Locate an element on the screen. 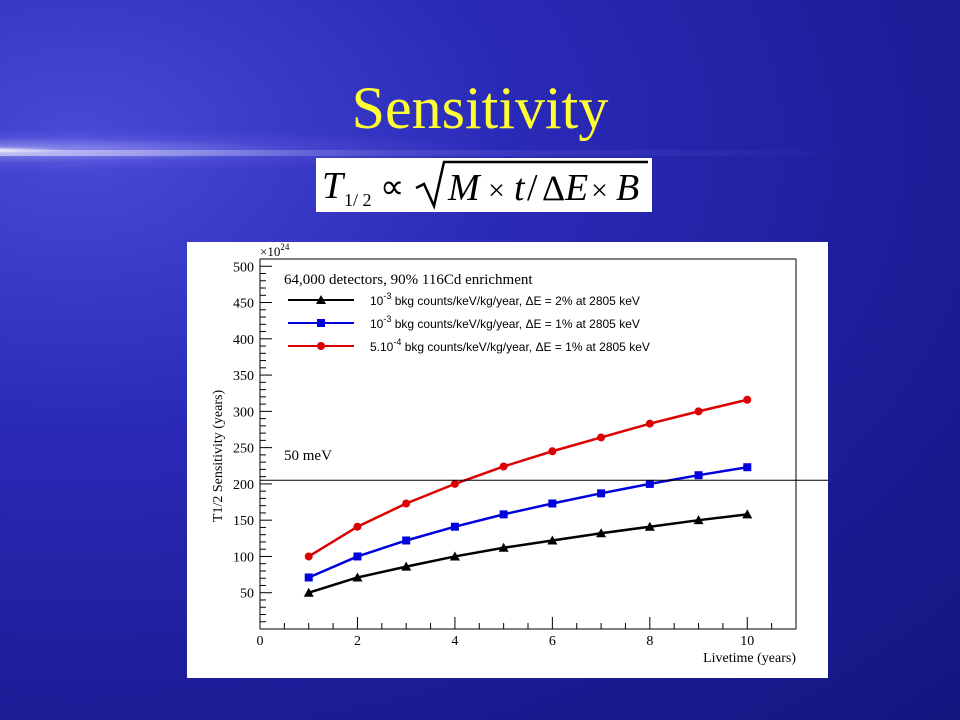  x-tick-label: 0 is located at coordinates (260, 641).